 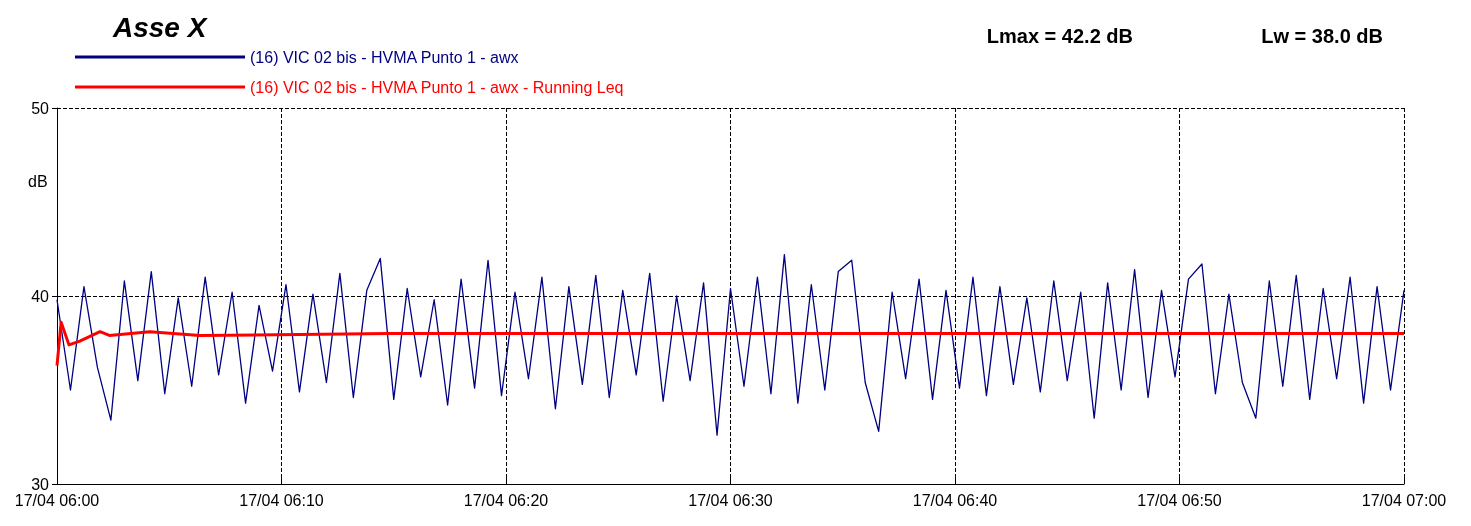 I want to click on text: Lw = 38.0 dB, so click(x=1322, y=36).